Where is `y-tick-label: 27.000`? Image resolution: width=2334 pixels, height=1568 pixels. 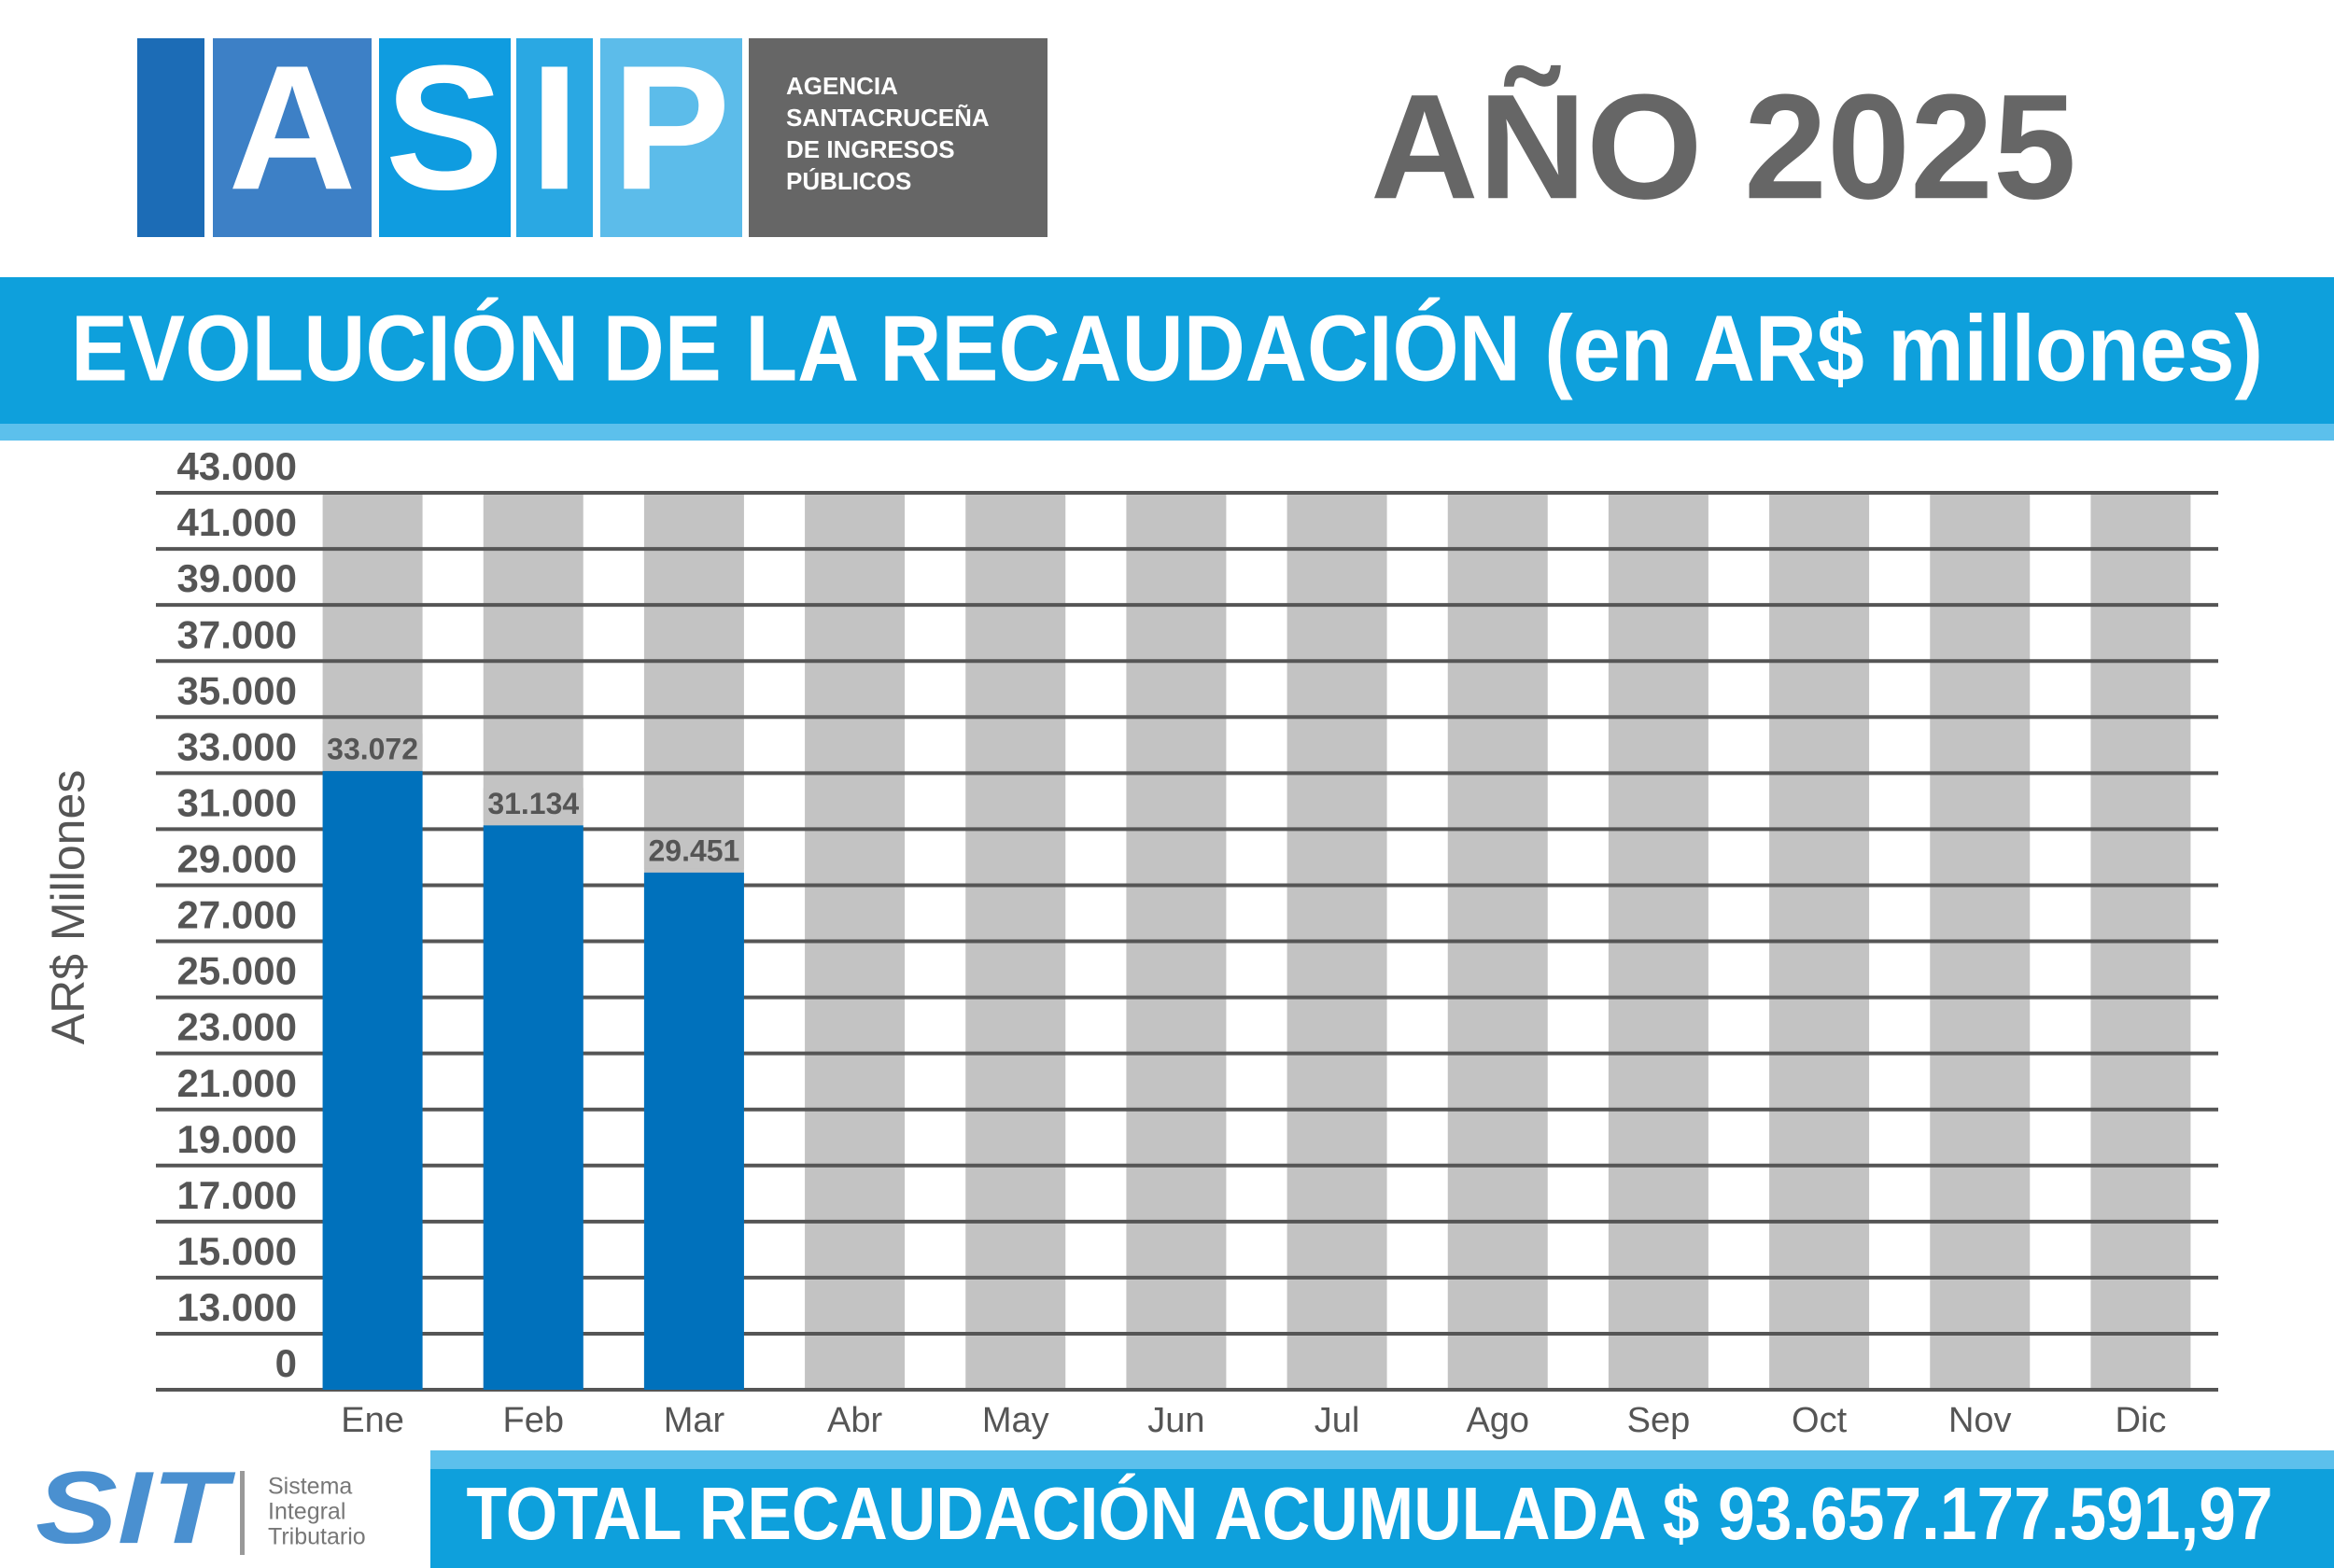
y-tick-label: 27.000 is located at coordinates (237, 915).